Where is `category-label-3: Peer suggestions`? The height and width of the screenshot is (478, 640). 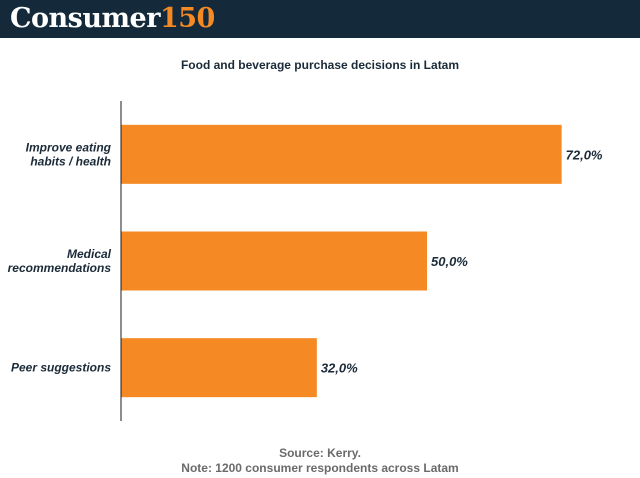 category-label-3: Peer suggestions is located at coordinates (61, 368).